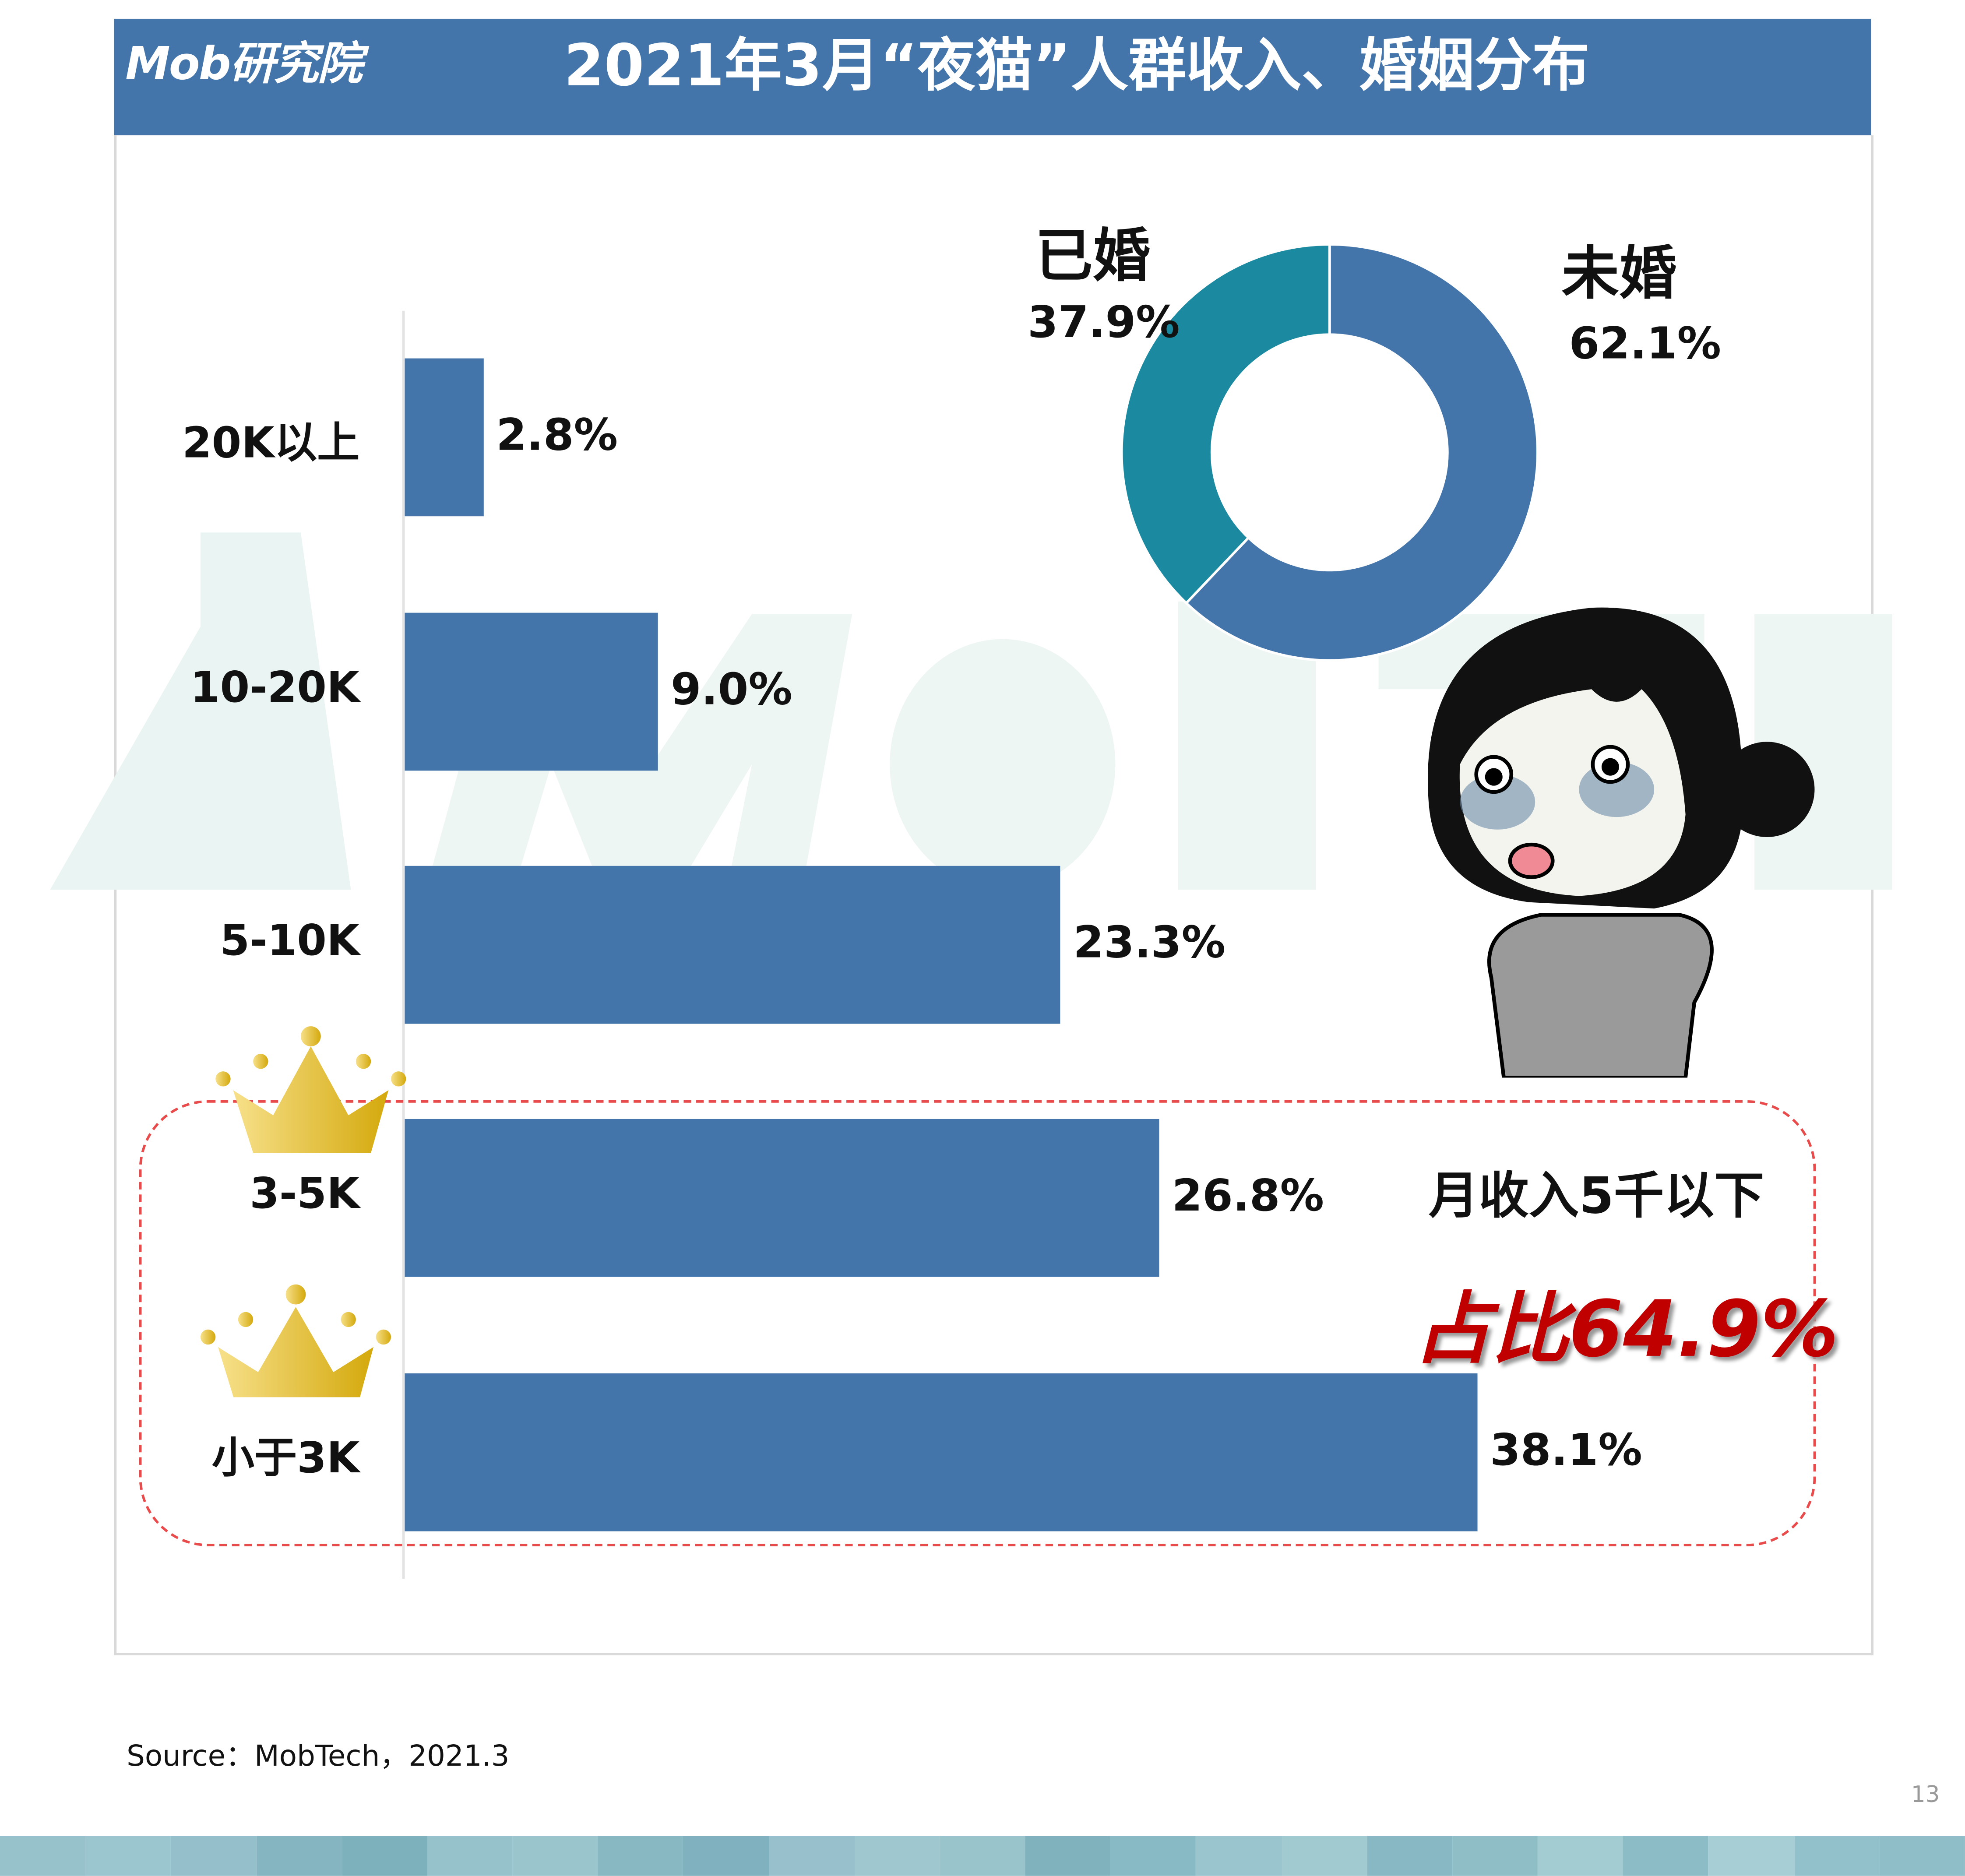  I want to click on page-number: 13, so click(1925, 1795).